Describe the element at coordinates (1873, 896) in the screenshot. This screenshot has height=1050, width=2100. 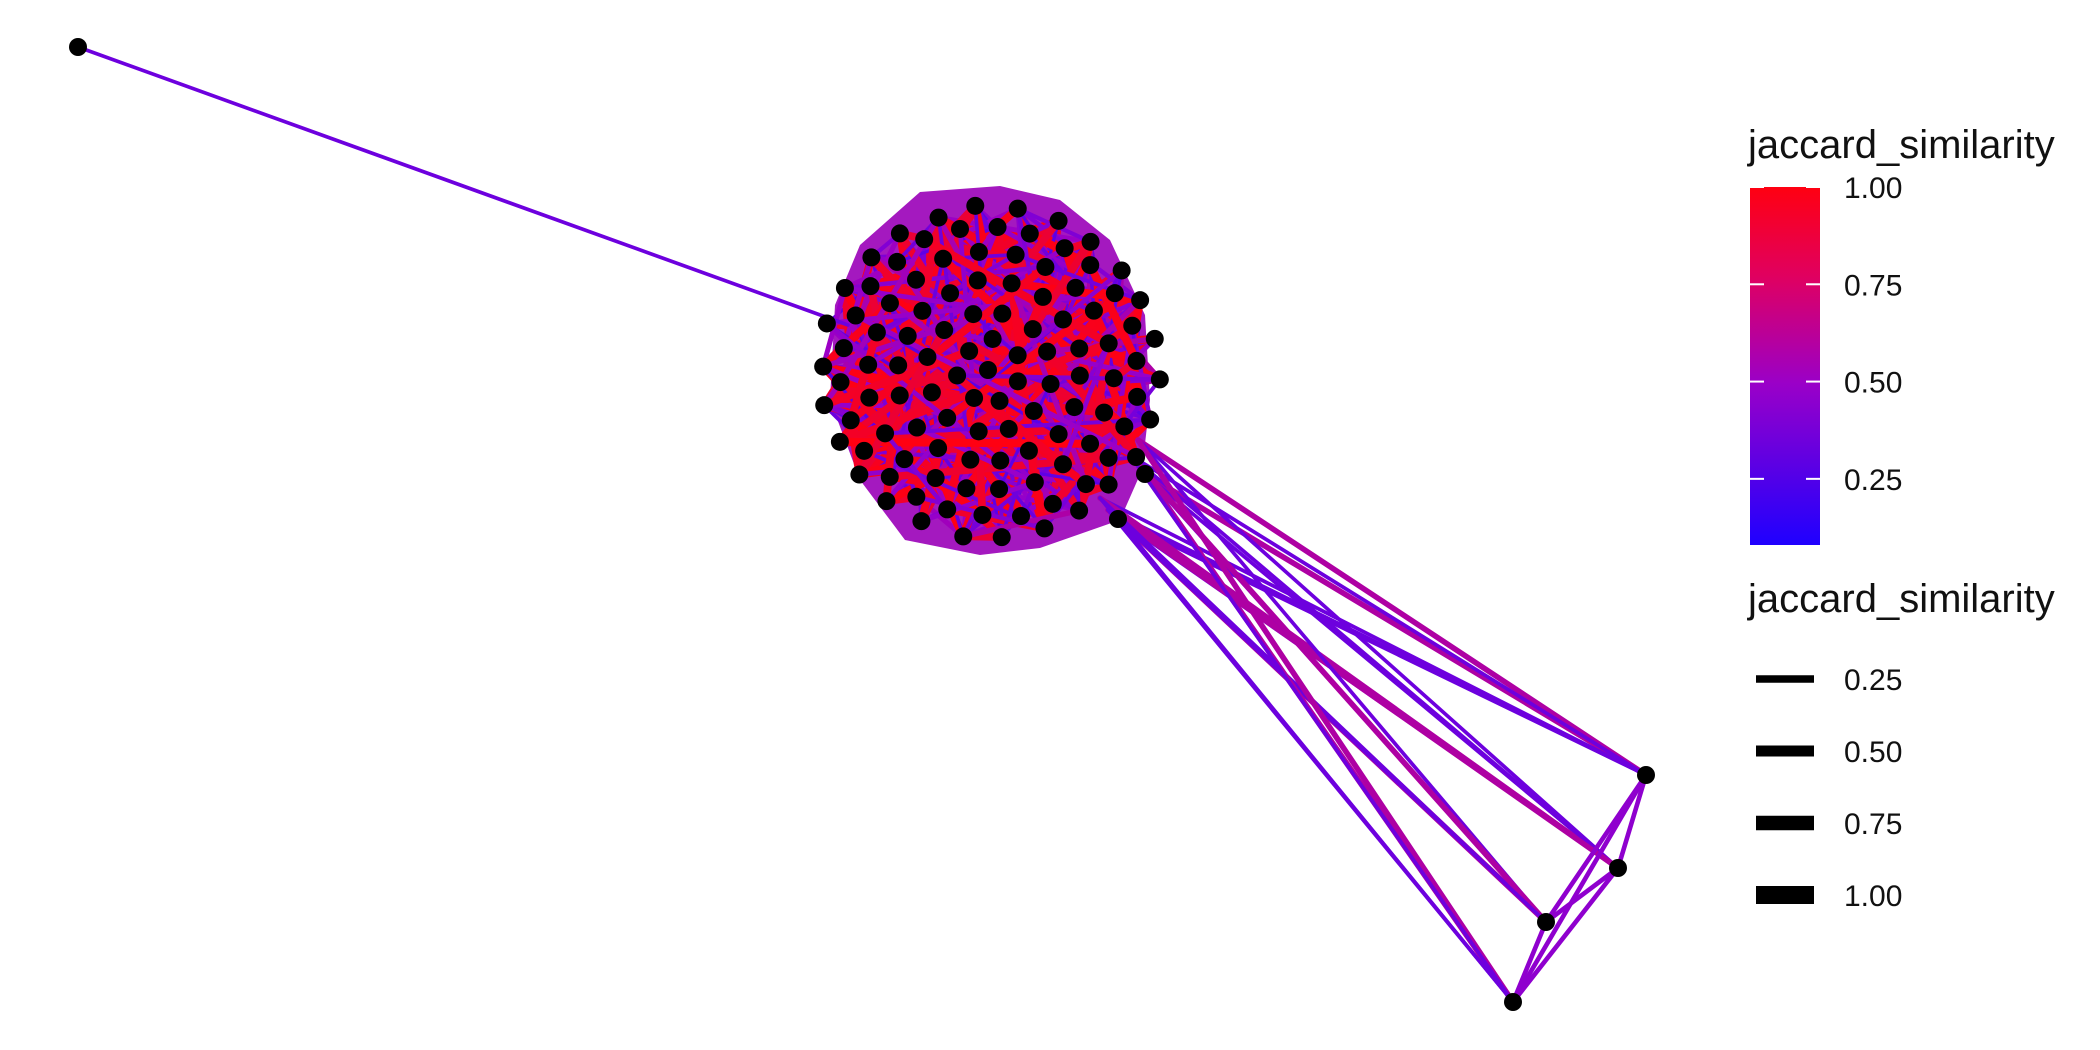
I see `width-legend-label: 1.00` at that location.